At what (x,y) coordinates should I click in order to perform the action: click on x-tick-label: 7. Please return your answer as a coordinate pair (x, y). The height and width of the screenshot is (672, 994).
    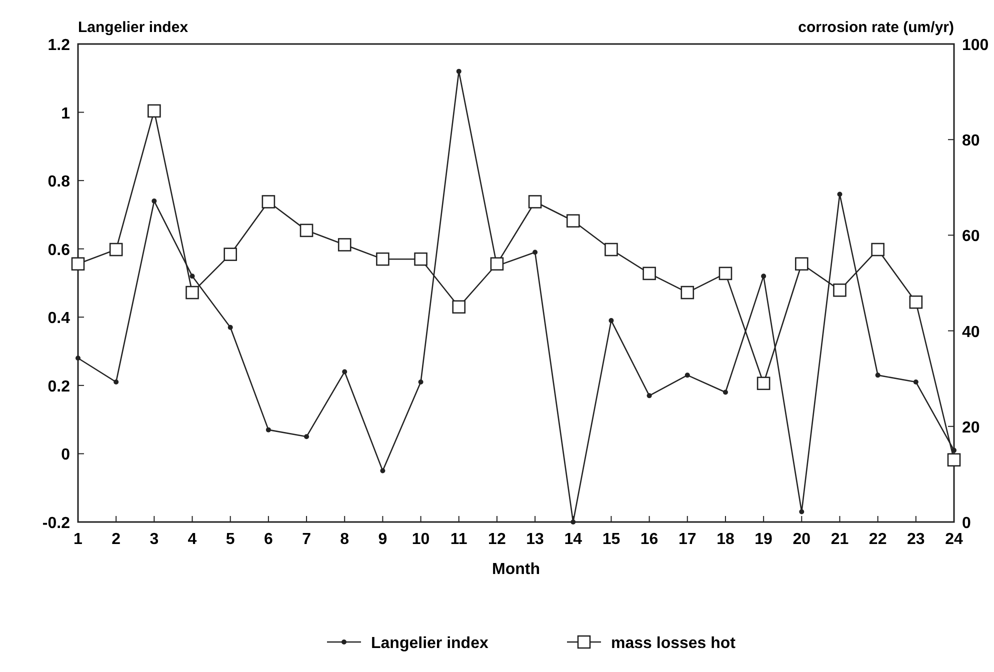
    Looking at the image, I should click on (307, 539).